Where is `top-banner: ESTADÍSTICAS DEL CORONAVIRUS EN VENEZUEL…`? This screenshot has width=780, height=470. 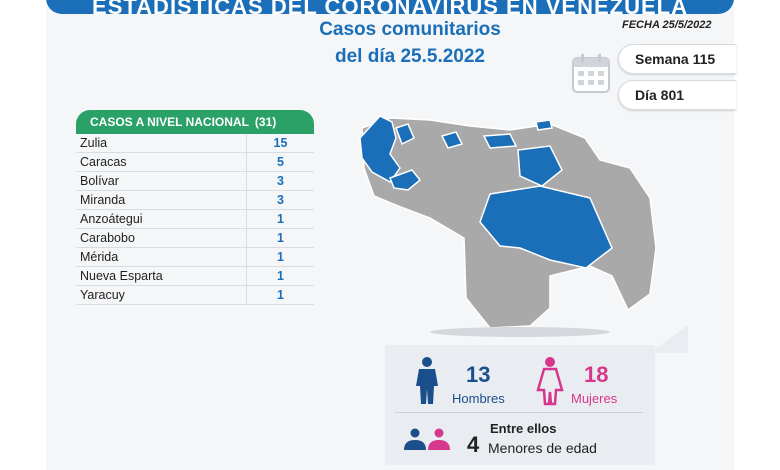
top-banner: ESTADÍSTICAS DEL CORONAVIRUS EN VENEZUEL… is located at coordinates (390, 7).